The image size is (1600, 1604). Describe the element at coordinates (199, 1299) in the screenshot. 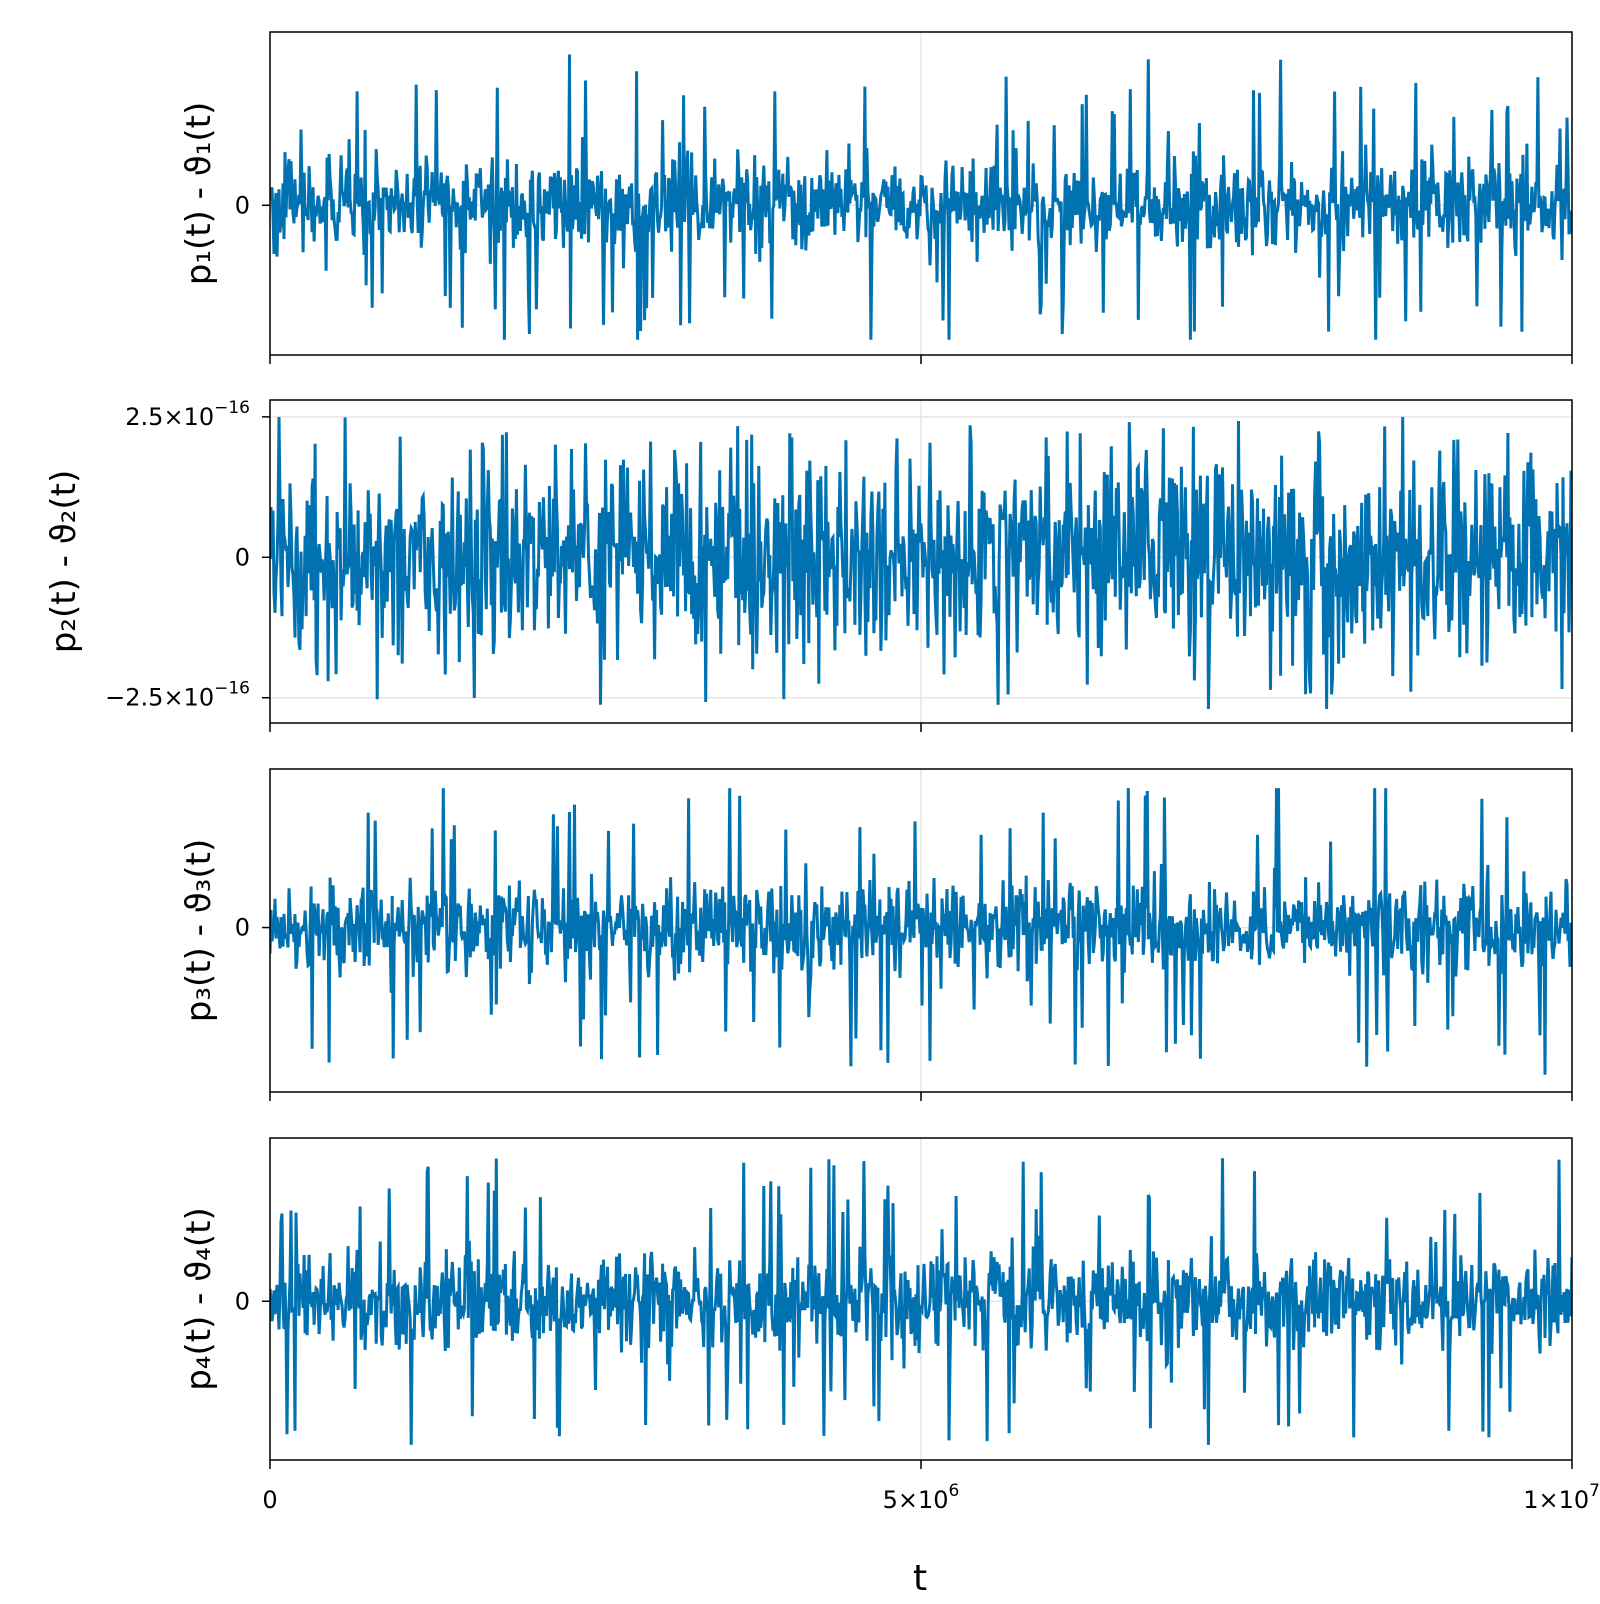

I see `y-axis-label: p₄(t) - ϑ₄(t)` at that location.